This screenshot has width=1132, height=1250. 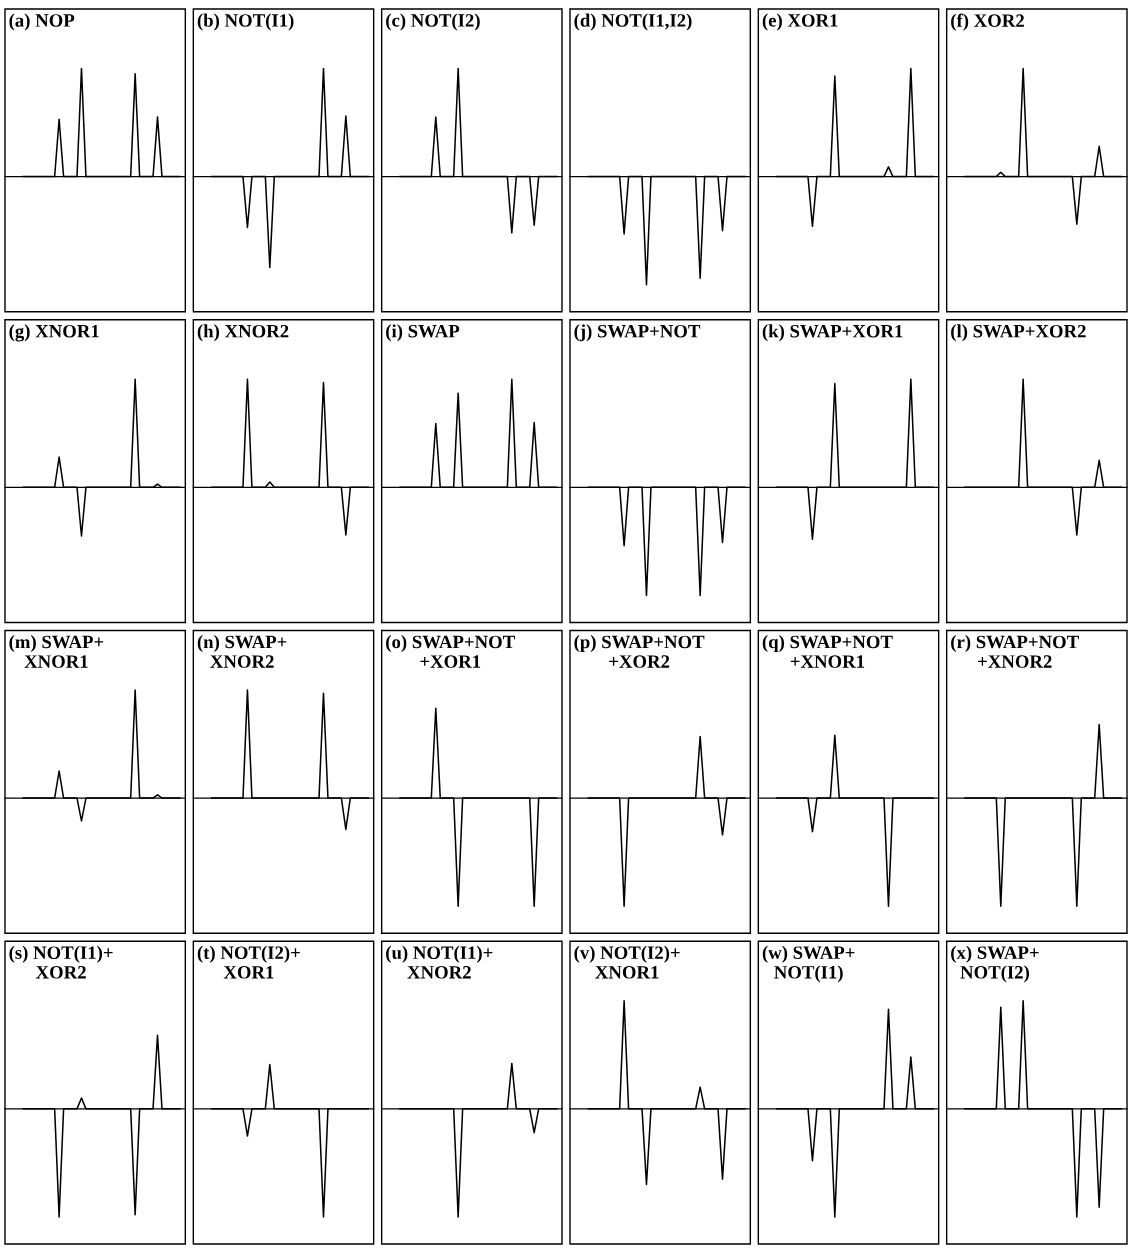 I want to click on chart-title: (e) XOR1, so click(x=800, y=22).